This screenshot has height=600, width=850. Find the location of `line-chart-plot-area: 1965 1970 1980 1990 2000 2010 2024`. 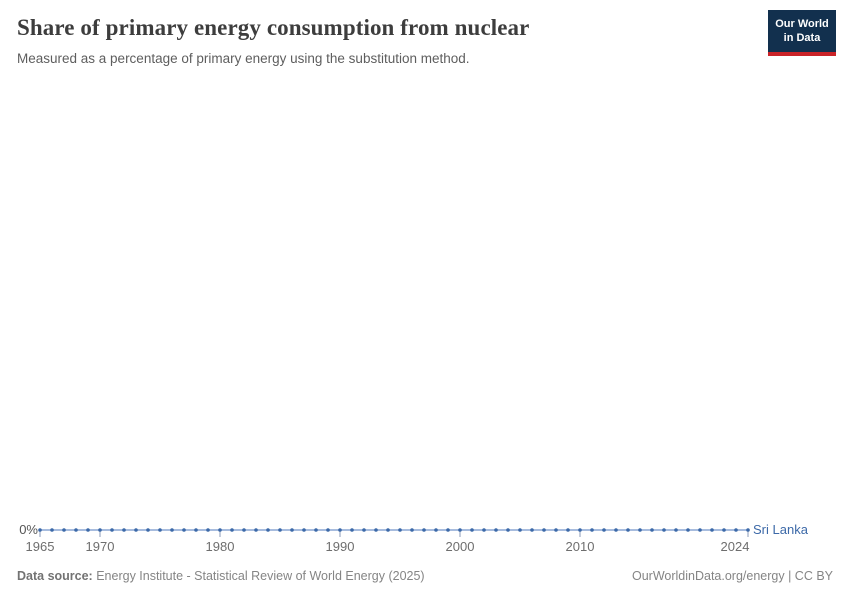

line-chart-plot-area: 1965 1970 1980 1990 2000 2010 2024 is located at coordinates (388, 541).